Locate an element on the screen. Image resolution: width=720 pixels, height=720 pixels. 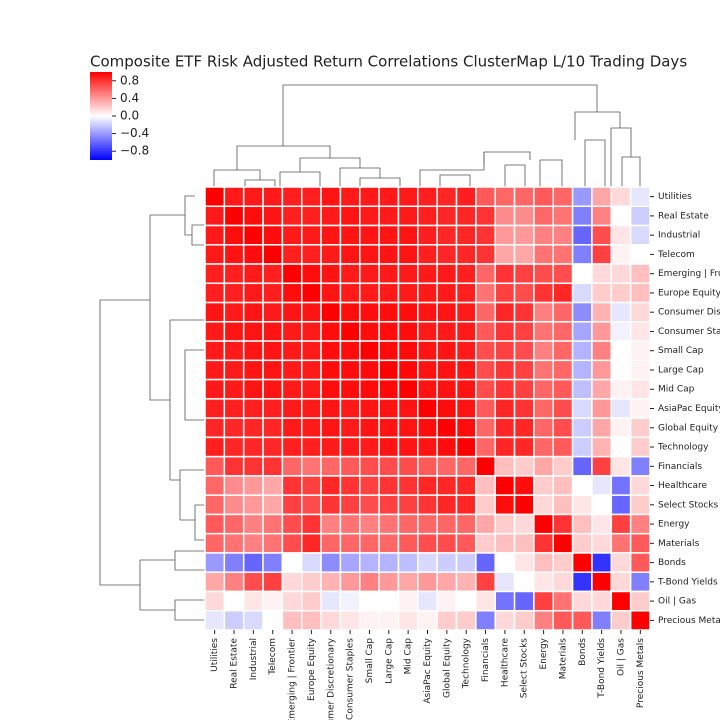
colorbar-tick-label: 0.4 is located at coordinates (129, 98).